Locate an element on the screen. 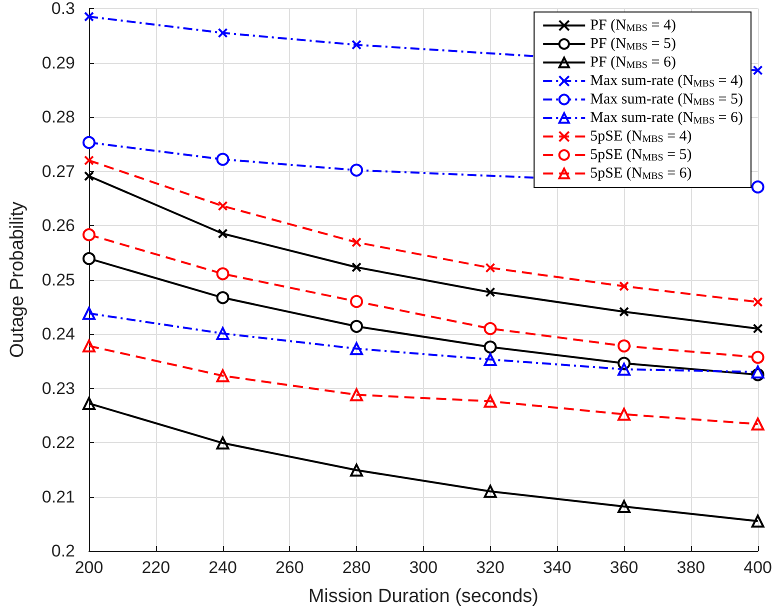 This screenshot has height=613, width=775. x-tick-label: 200 is located at coordinates (89, 567).